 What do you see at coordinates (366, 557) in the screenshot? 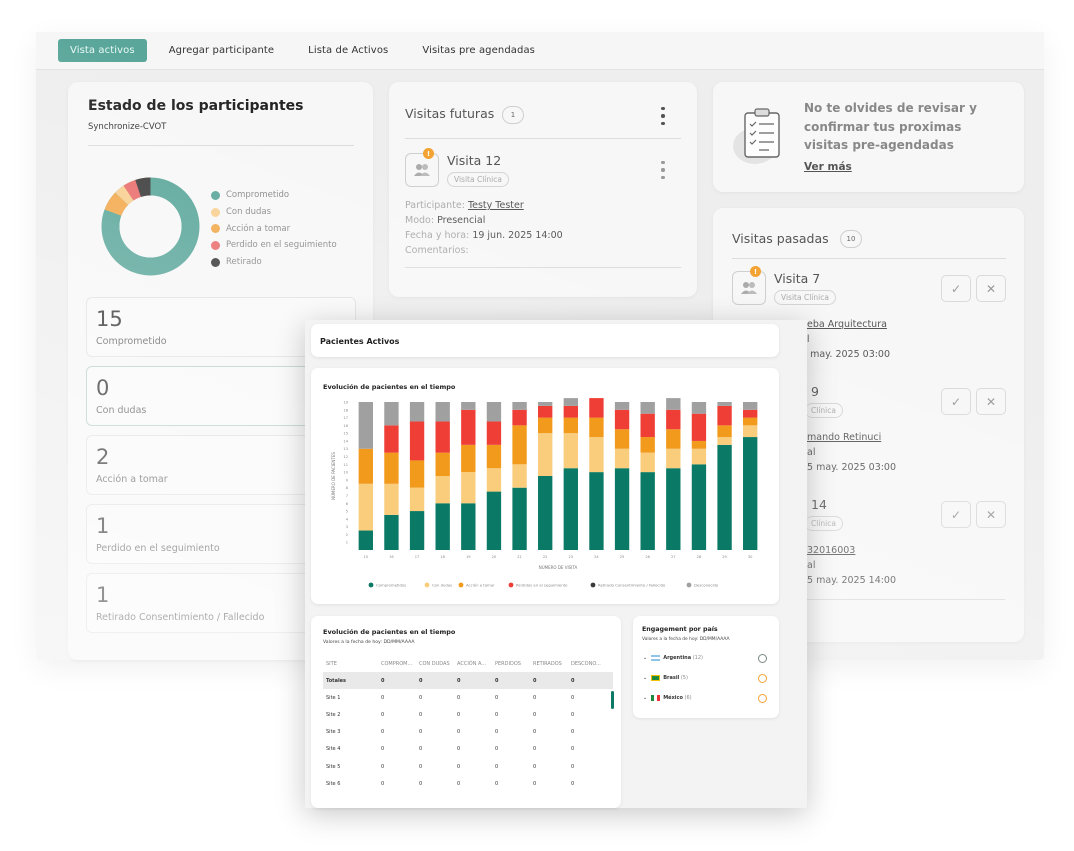
I see `x-tick-label: 15` at bounding box center [366, 557].